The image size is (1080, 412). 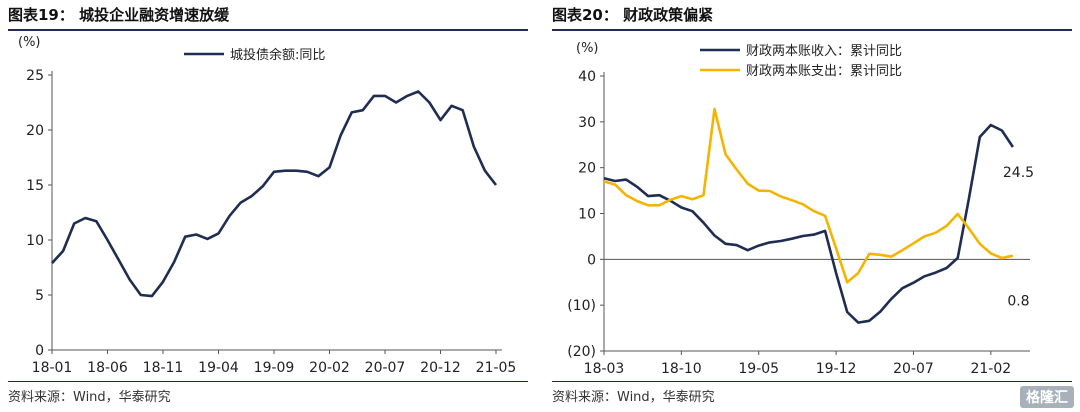 I want to click on y-tick-label: 40, so click(x=587, y=77).